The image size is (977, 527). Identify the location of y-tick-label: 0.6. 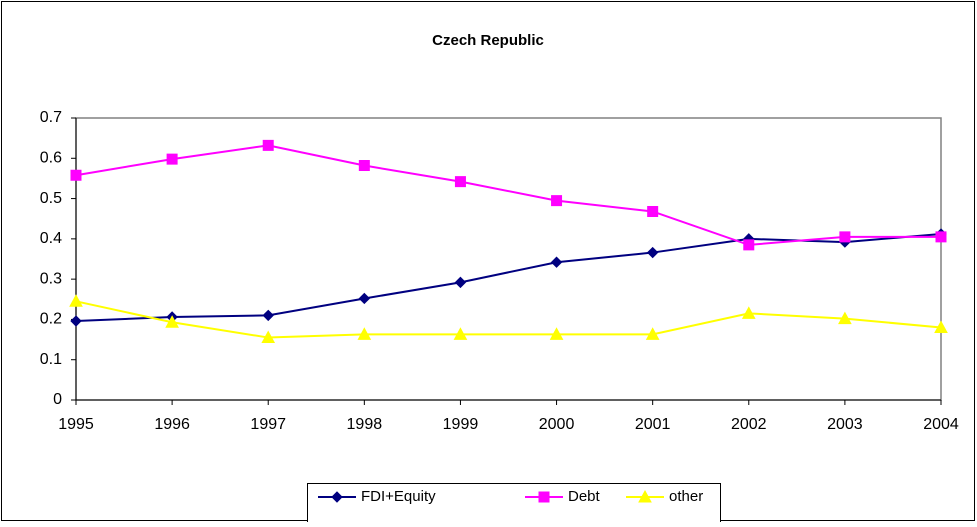
(51, 158).